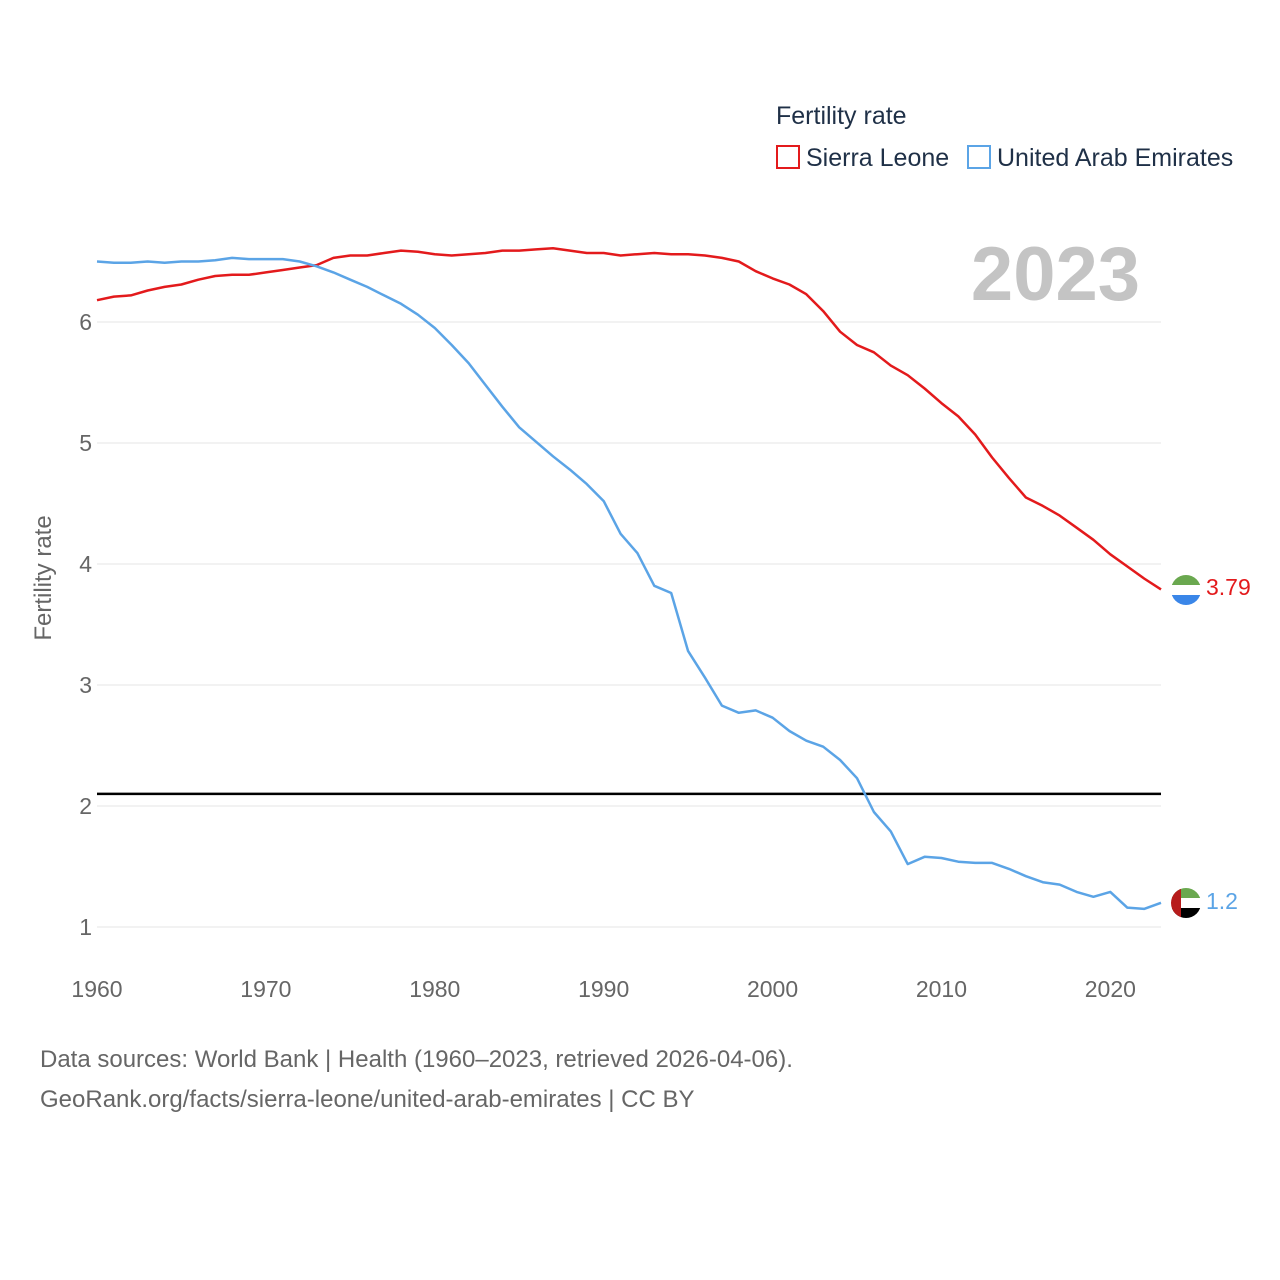 The width and height of the screenshot is (1280, 1280). Describe the element at coordinates (434, 989) in the screenshot. I see `x-tick-label-1980: 1980` at that location.